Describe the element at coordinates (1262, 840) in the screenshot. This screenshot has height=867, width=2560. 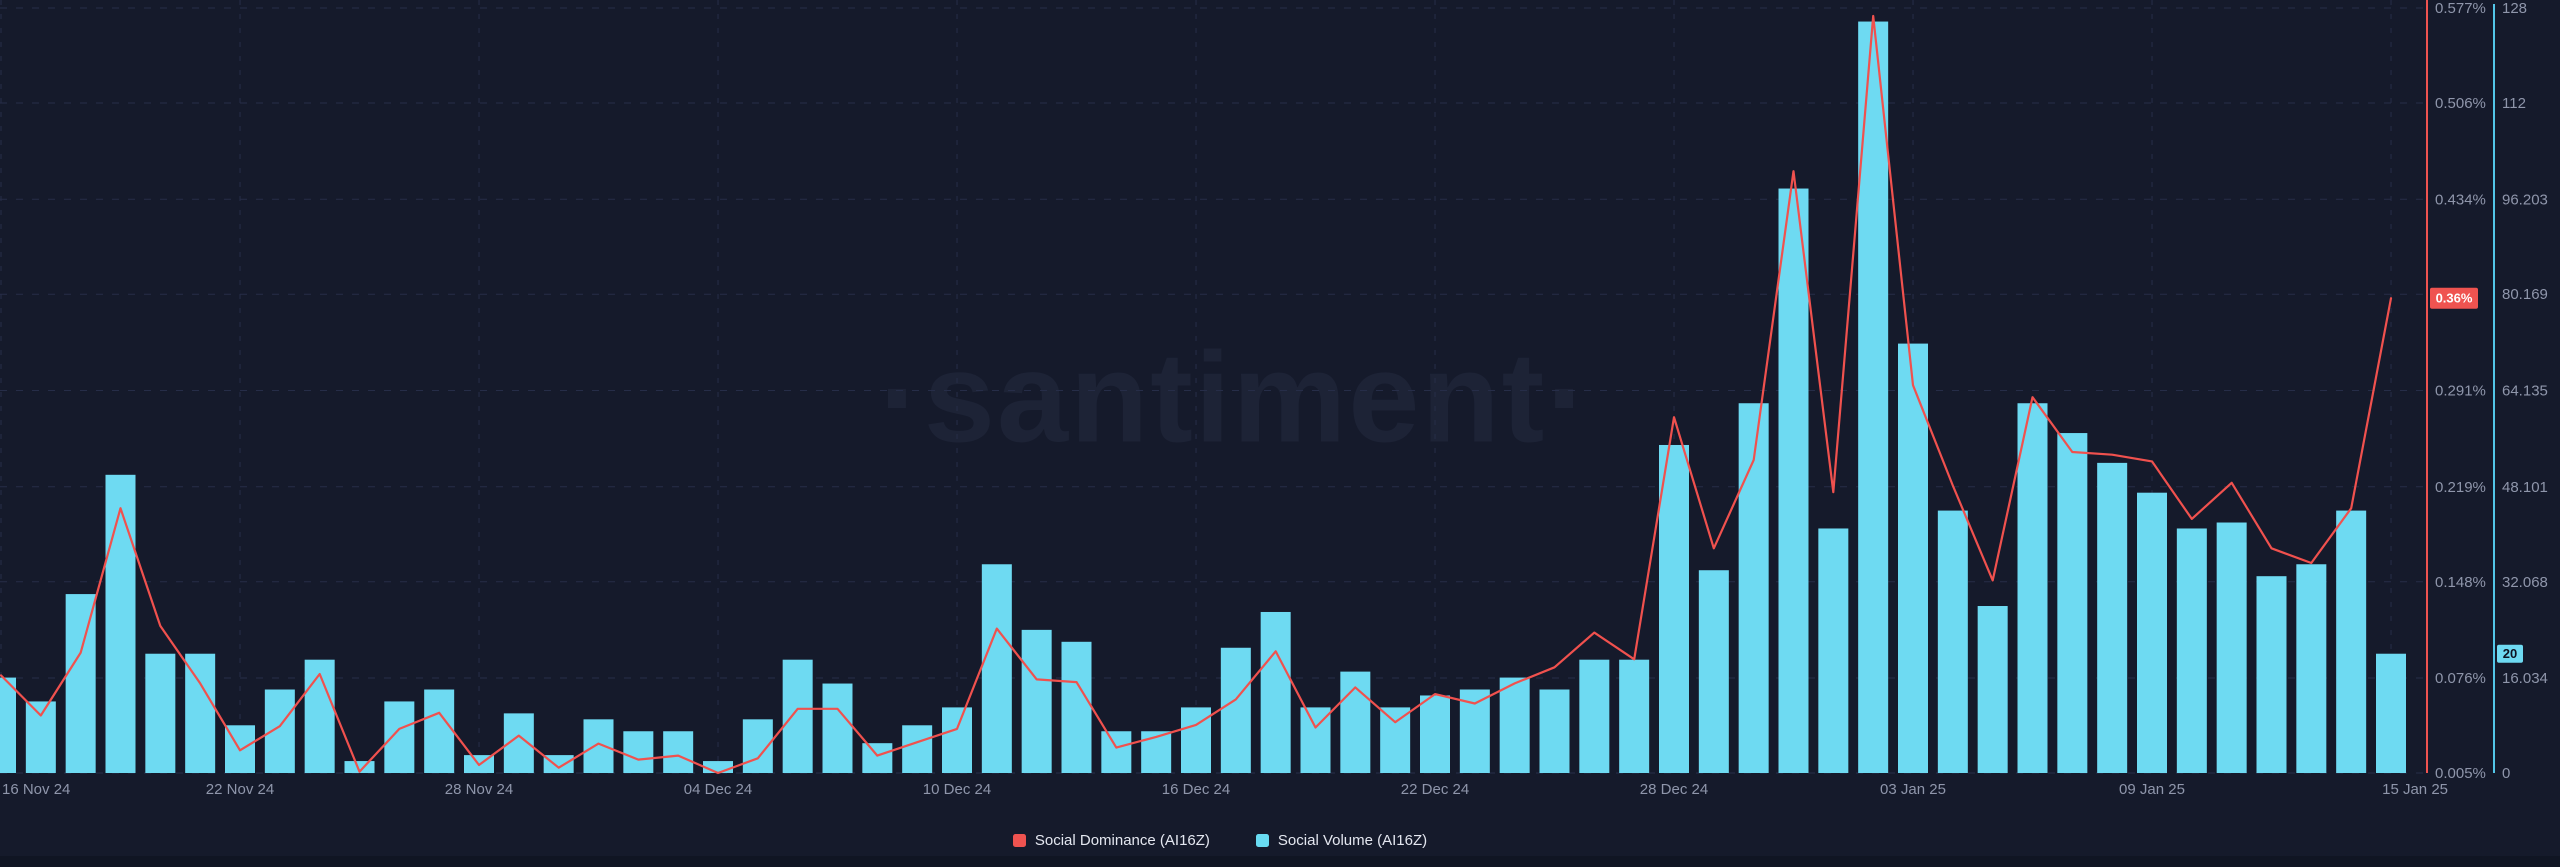
I see `volume-swatch-icon` at that location.